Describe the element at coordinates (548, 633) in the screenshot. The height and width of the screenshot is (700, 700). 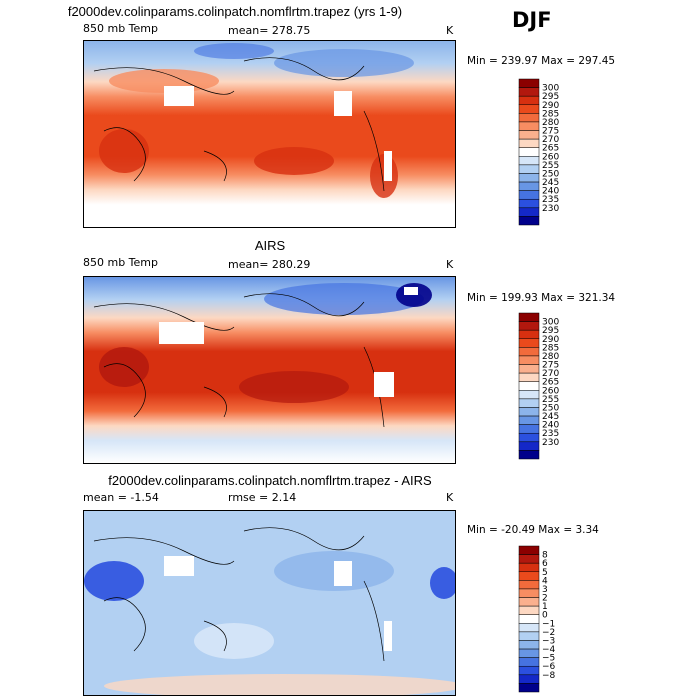
I see `colorbar-tick-label: −2` at that location.